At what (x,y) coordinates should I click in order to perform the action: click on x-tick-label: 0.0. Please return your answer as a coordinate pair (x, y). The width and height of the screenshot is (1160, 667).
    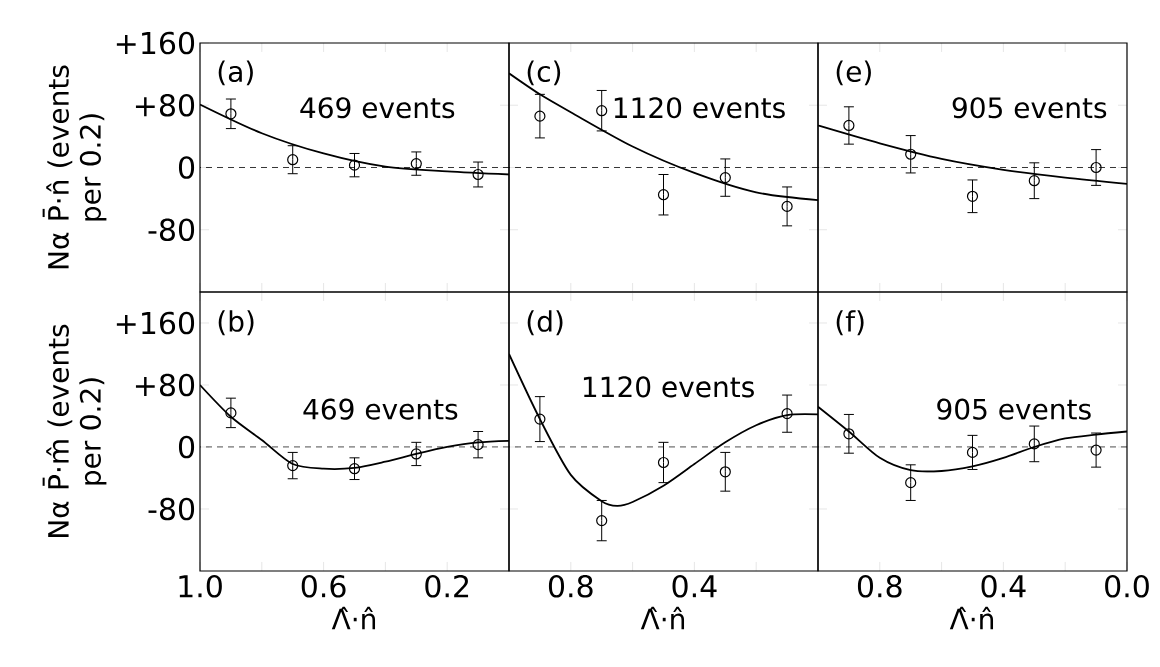
    Looking at the image, I should click on (1127, 586).